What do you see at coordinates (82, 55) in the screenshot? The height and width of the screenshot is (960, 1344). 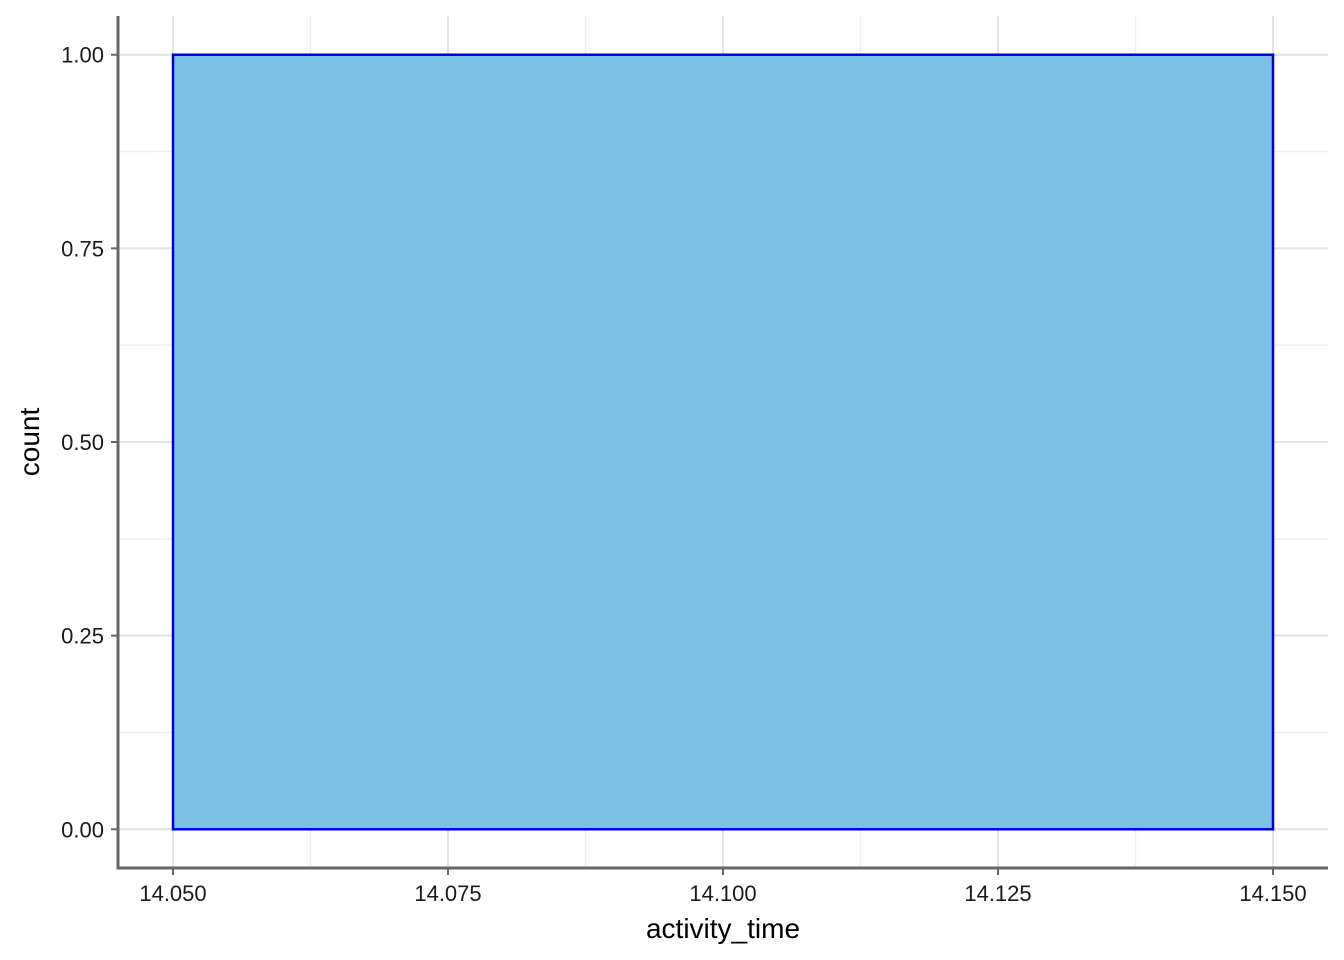 I see `y-tick-label: 1.00` at bounding box center [82, 55].